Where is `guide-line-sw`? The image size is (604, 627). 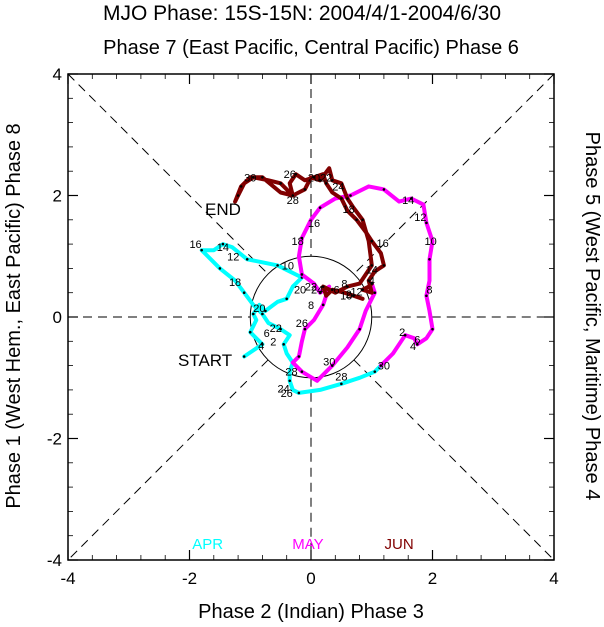 guide-line-sw is located at coordinates (168, 460).